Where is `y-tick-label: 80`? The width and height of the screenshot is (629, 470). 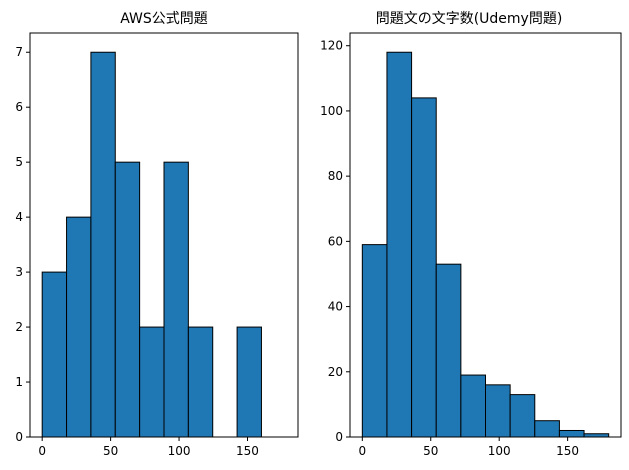 y-tick-label: 80 is located at coordinates (335, 176).